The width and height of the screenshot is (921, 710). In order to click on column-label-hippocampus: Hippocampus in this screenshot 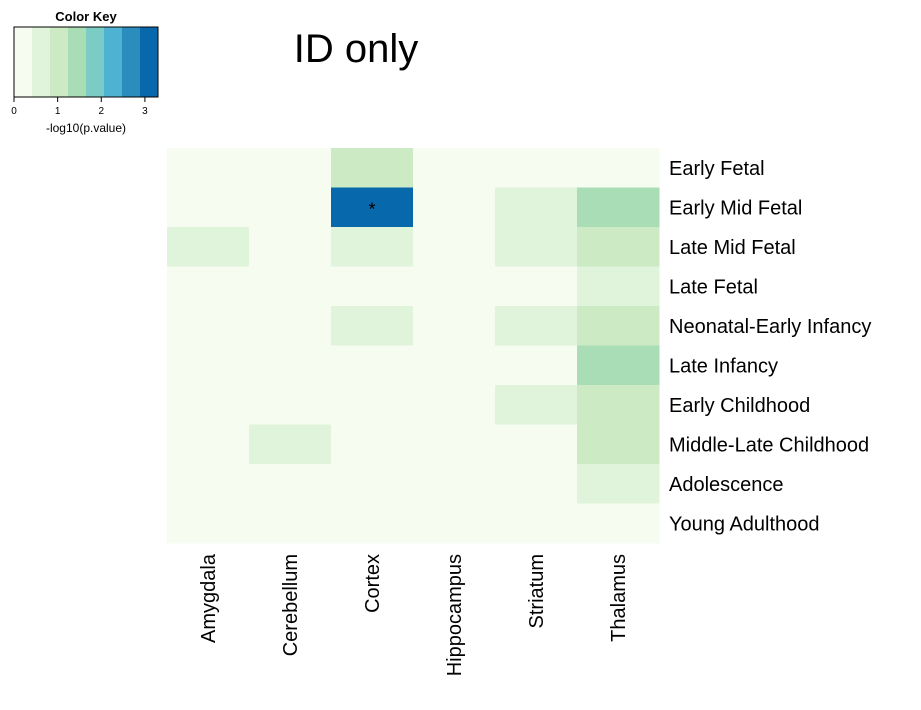, I will do `click(455, 615)`.